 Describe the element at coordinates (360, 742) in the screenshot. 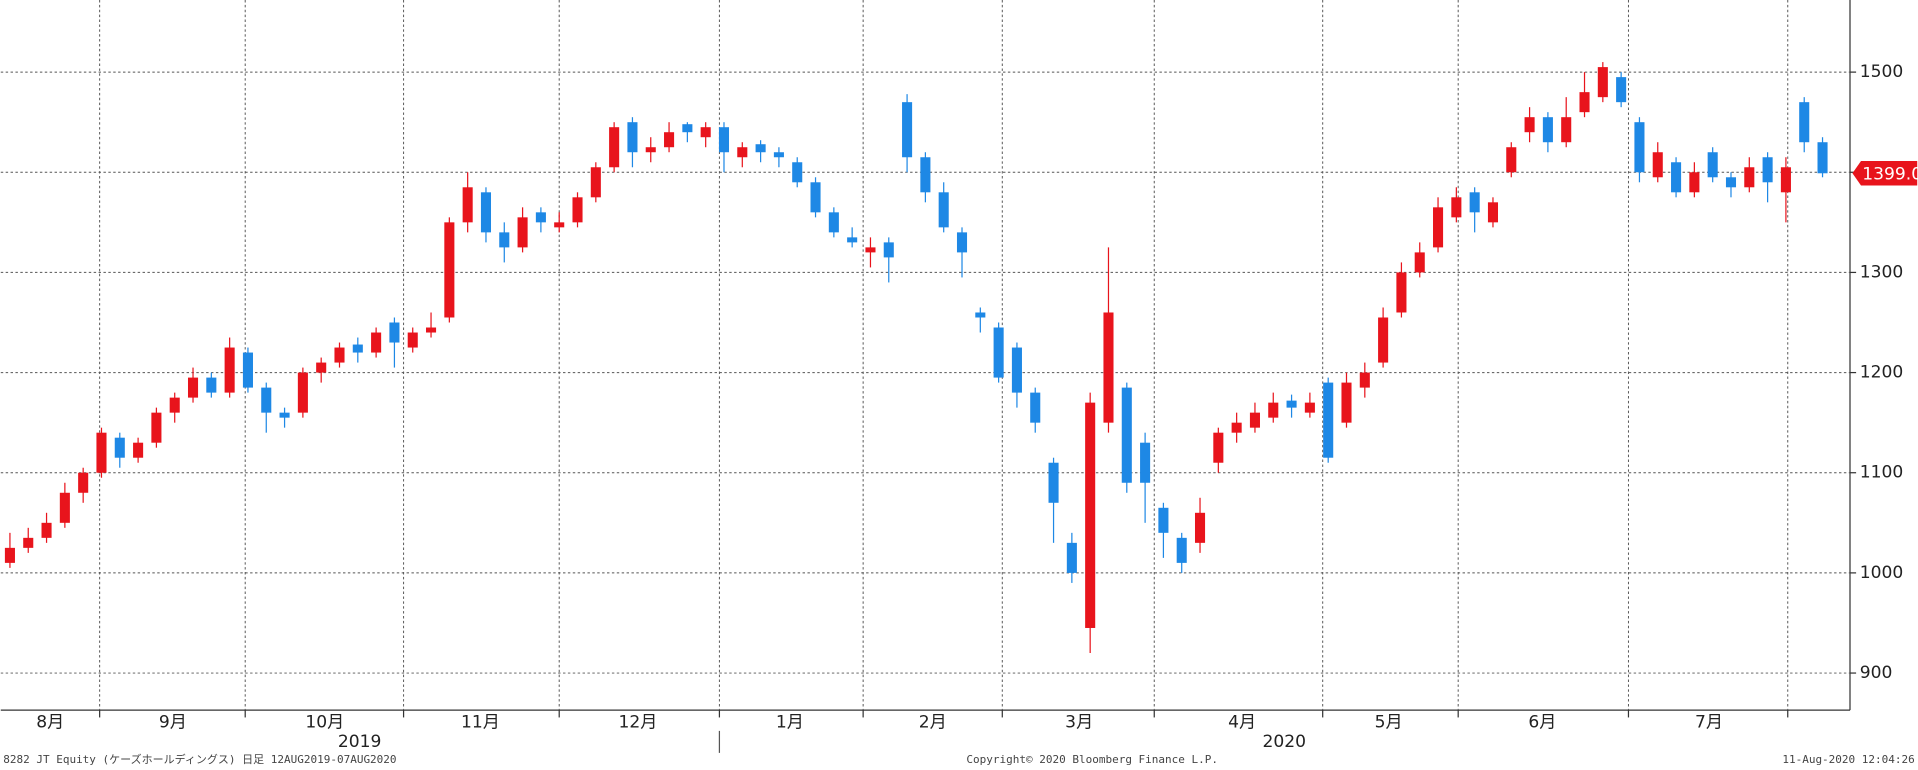

I see `year-label: 2019` at that location.